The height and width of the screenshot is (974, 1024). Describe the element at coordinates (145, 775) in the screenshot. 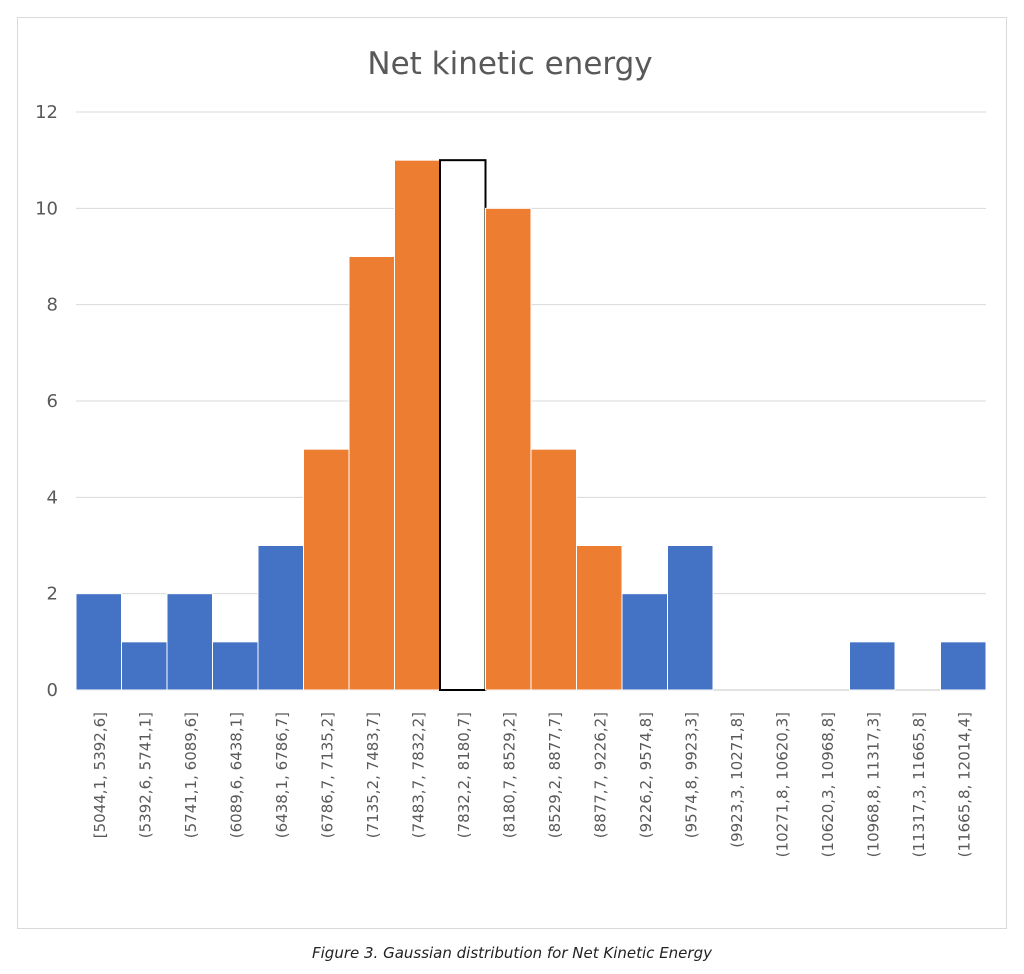

I see `x-tick-label: (5392,6, 5741,1]` at that location.